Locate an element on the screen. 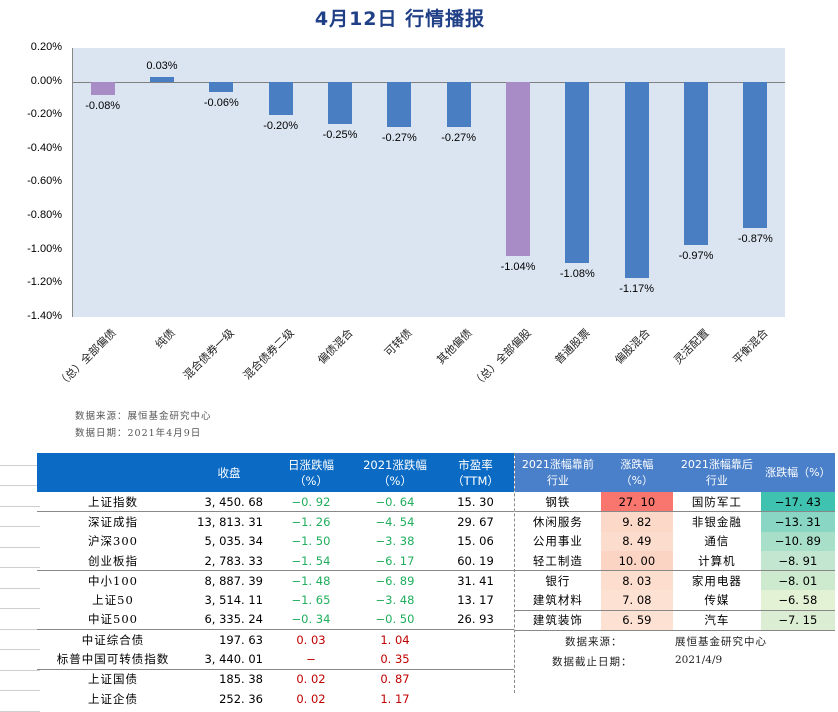  bottom-industry-change: −10. 89 is located at coordinates (797, 541).